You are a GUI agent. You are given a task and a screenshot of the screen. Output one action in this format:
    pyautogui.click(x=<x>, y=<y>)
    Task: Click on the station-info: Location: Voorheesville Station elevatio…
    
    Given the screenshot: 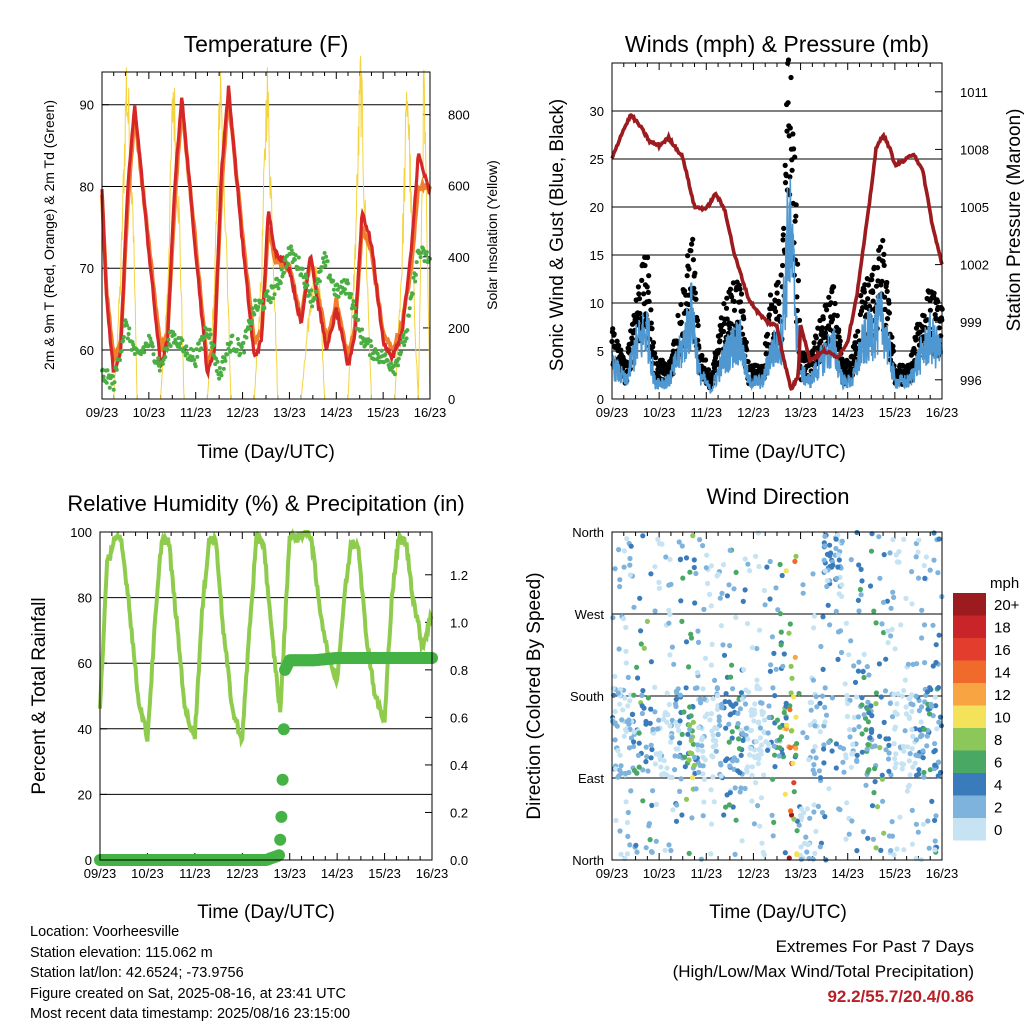 What is the action you would take?
    pyautogui.click(x=190, y=973)
    